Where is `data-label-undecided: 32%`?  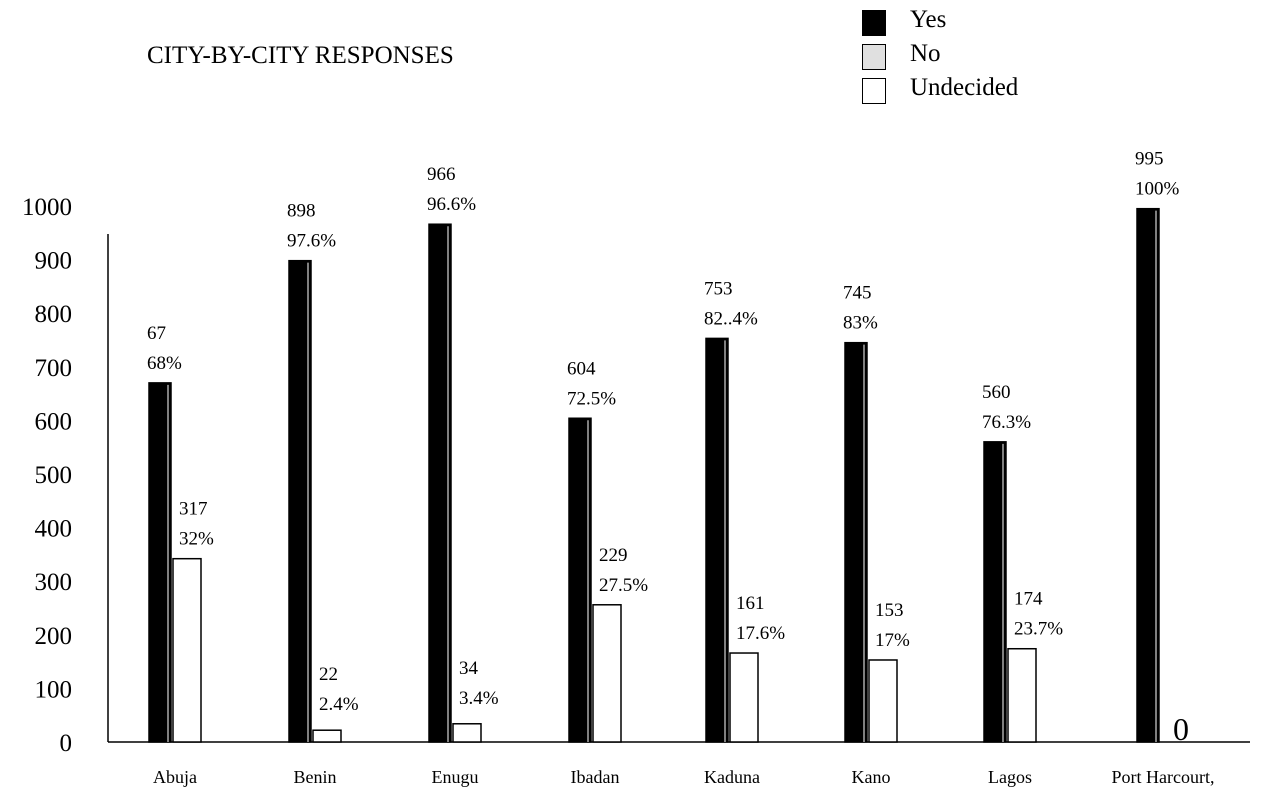 data-label-undecided: 32% is located at coordinates (196, 539).